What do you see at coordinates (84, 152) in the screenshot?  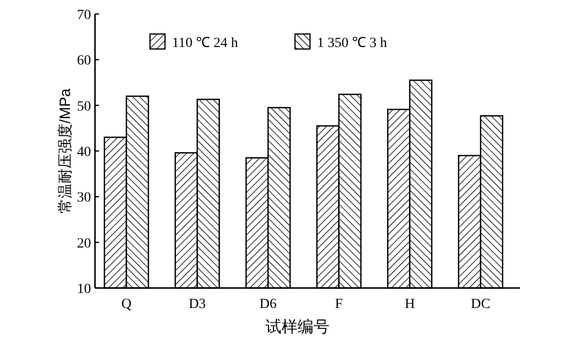 I see `y-tick-label: 40` at bounding box center [84, 152].